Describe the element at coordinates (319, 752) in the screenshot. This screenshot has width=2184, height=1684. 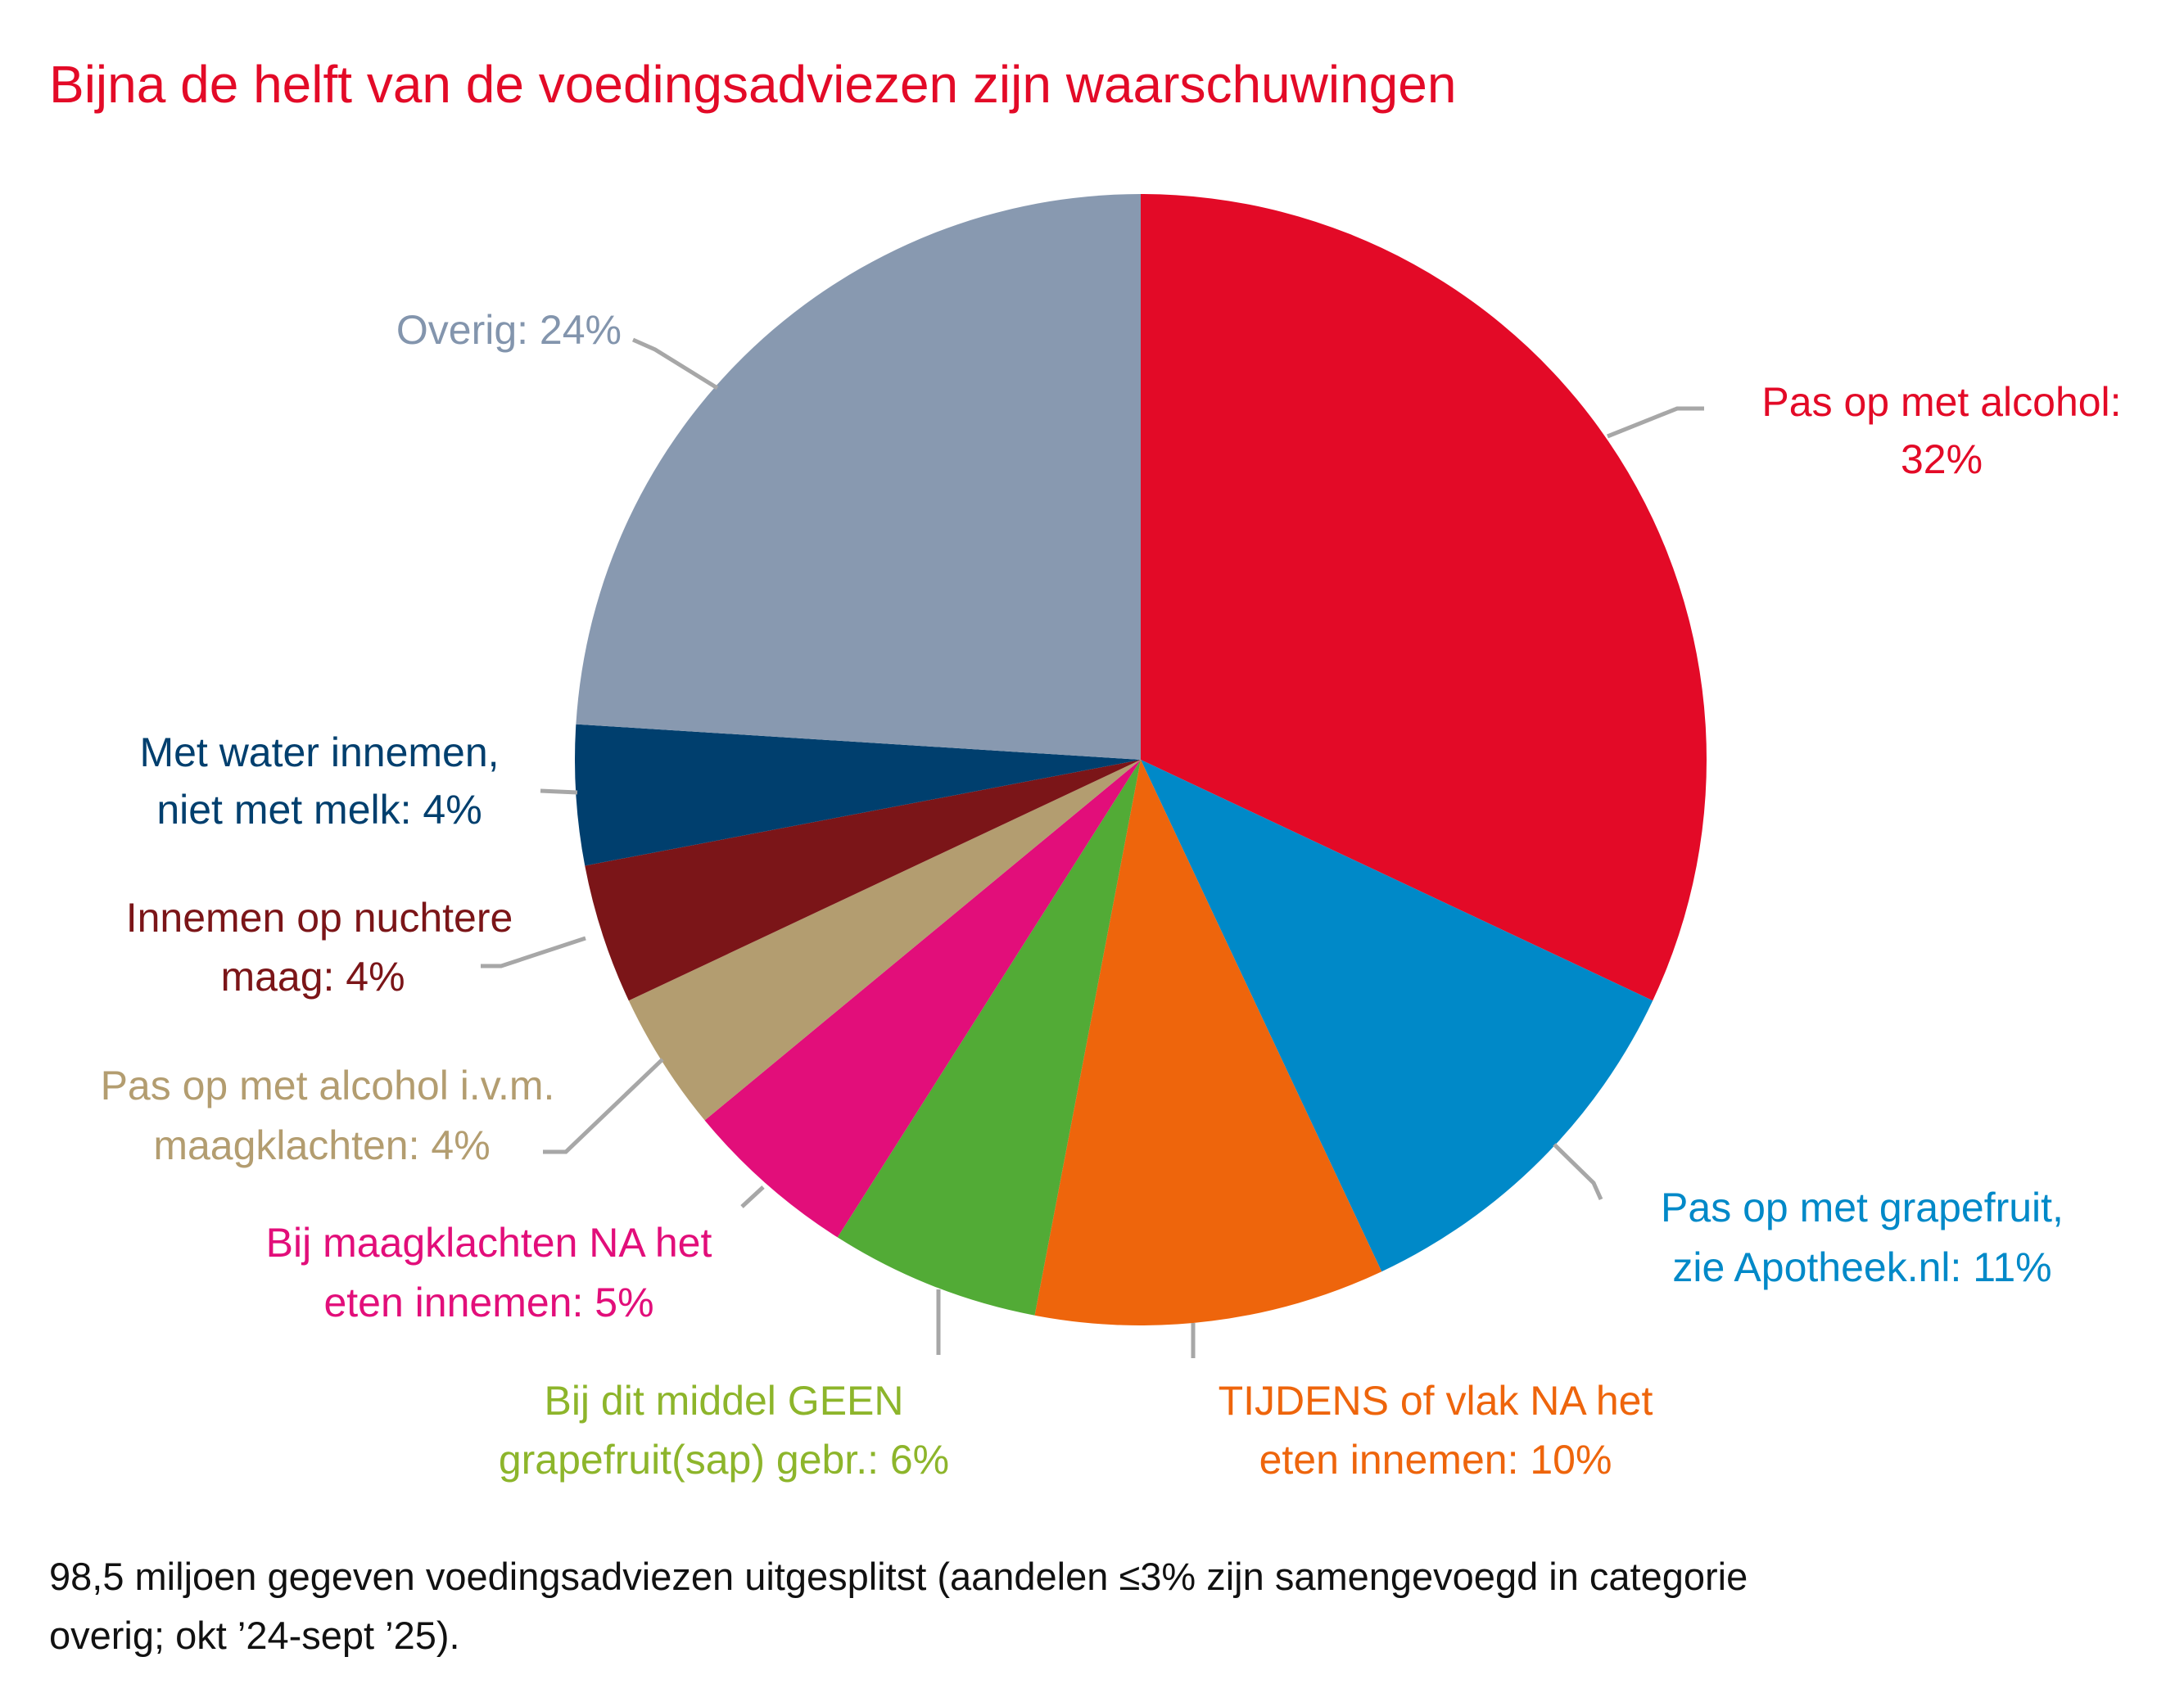
I see `label-line: Met water innemen,` at that location.